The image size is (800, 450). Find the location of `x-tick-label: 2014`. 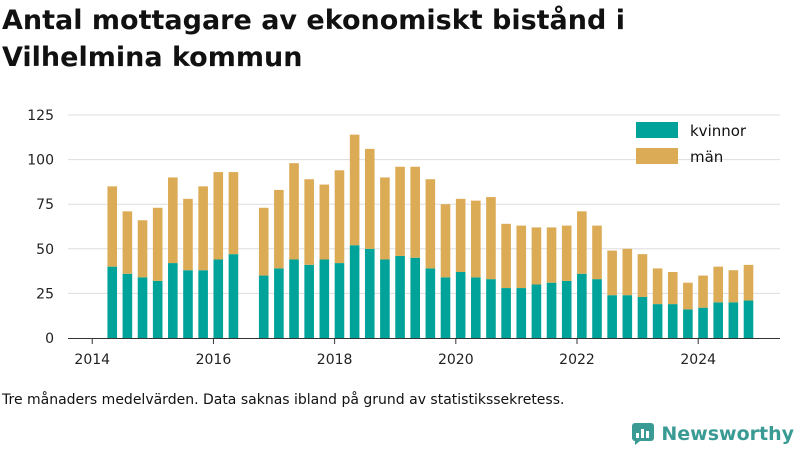

x-tick-label: 2014 is located at coordinates (92, 360).